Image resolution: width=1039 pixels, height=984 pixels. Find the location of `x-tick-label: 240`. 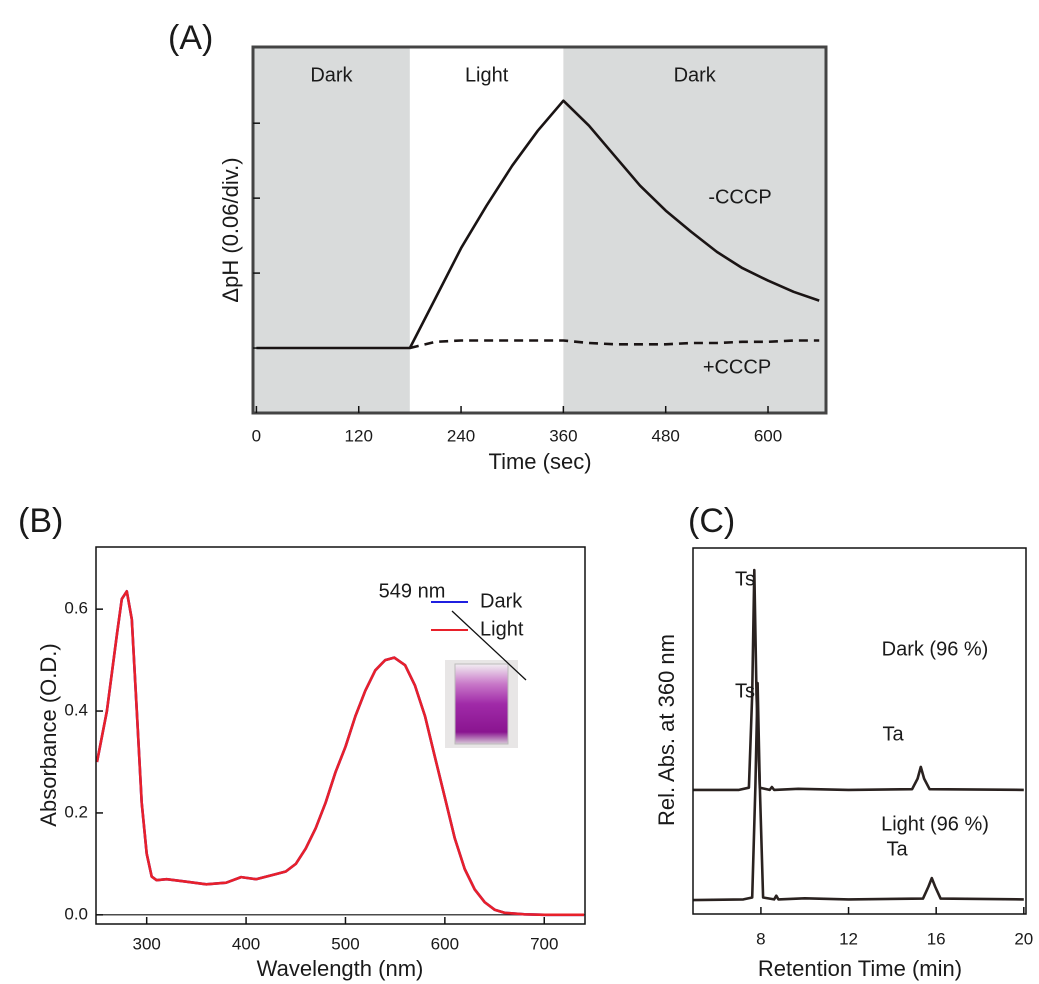

x-tick-label: 240 is located at coordinates (461, 435).